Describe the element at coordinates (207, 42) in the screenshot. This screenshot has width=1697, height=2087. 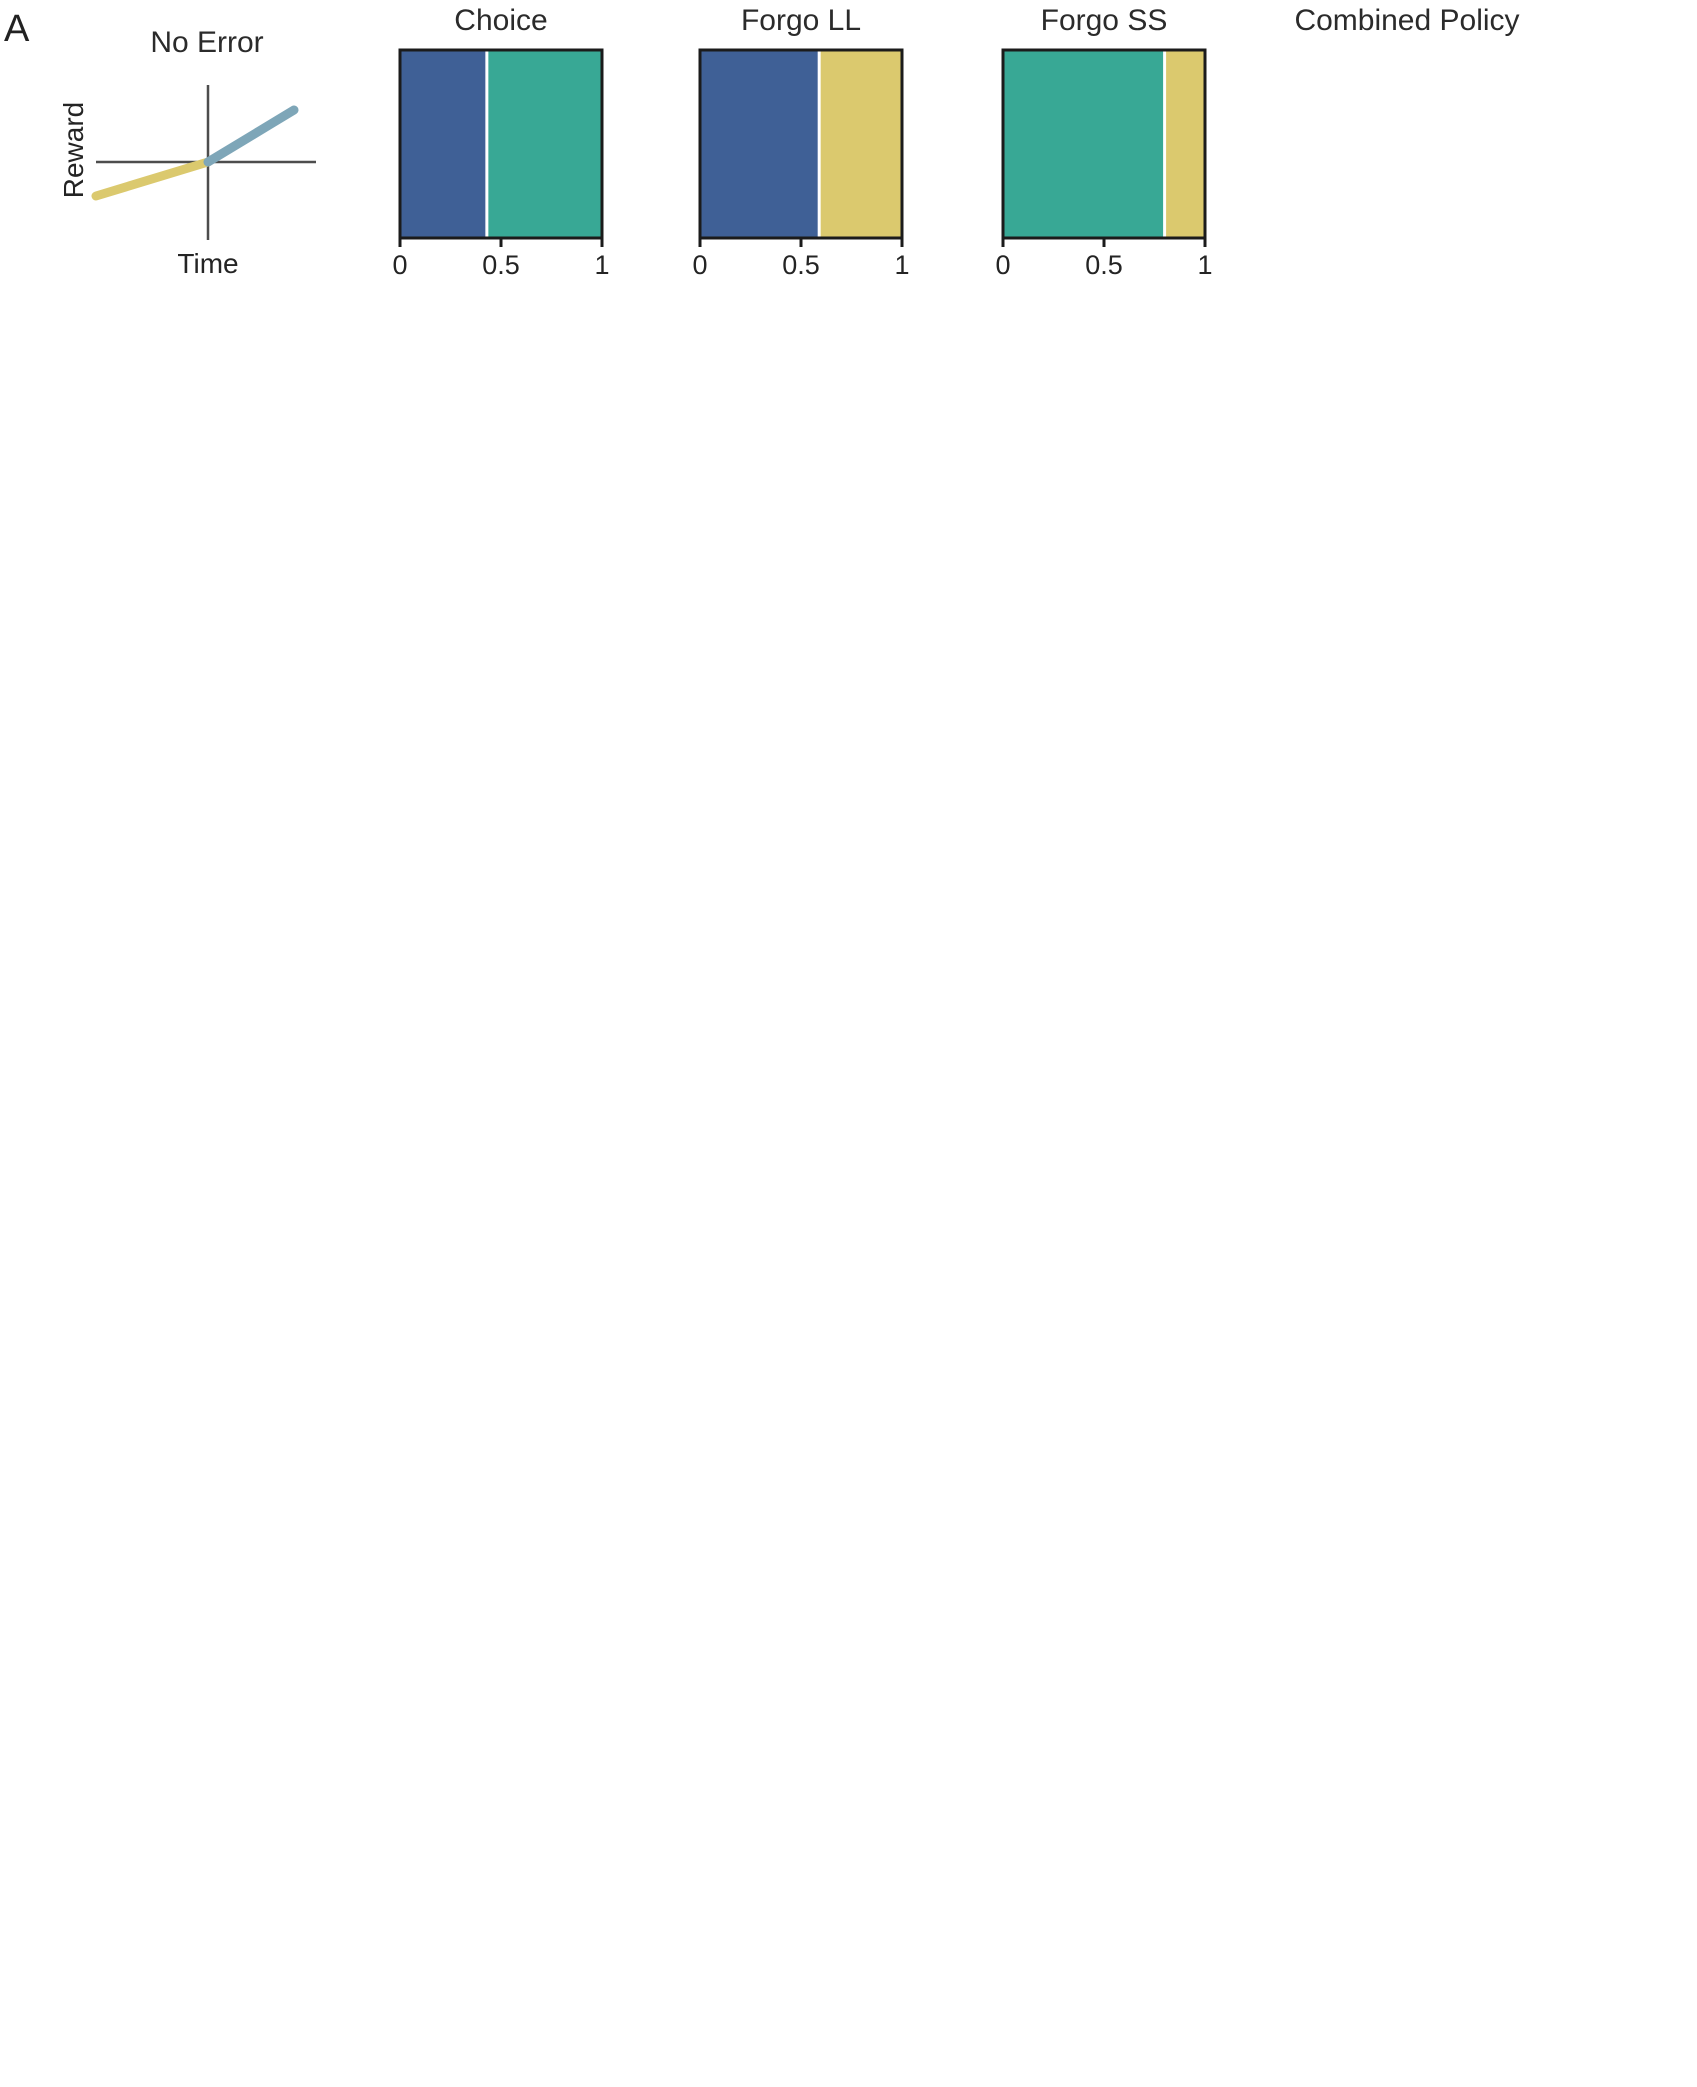
I see `row-title-a-line-0: No Error` at that location.